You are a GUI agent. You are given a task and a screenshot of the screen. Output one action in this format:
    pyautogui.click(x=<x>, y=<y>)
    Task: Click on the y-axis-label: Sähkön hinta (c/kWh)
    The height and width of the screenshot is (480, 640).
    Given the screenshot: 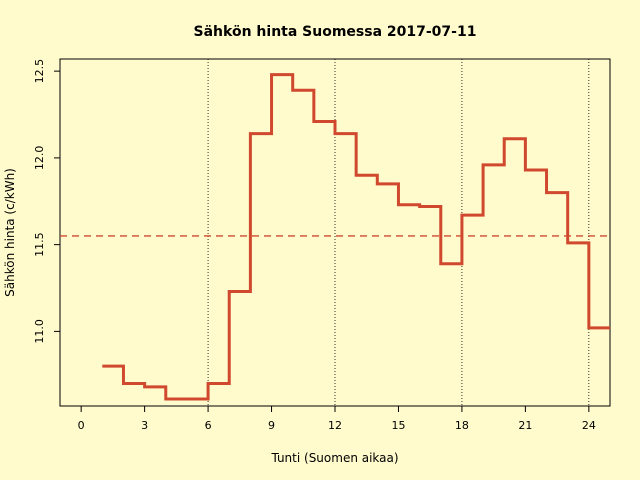 What is the action you would take?
    pyautogui.click(x=10, y=232)
    